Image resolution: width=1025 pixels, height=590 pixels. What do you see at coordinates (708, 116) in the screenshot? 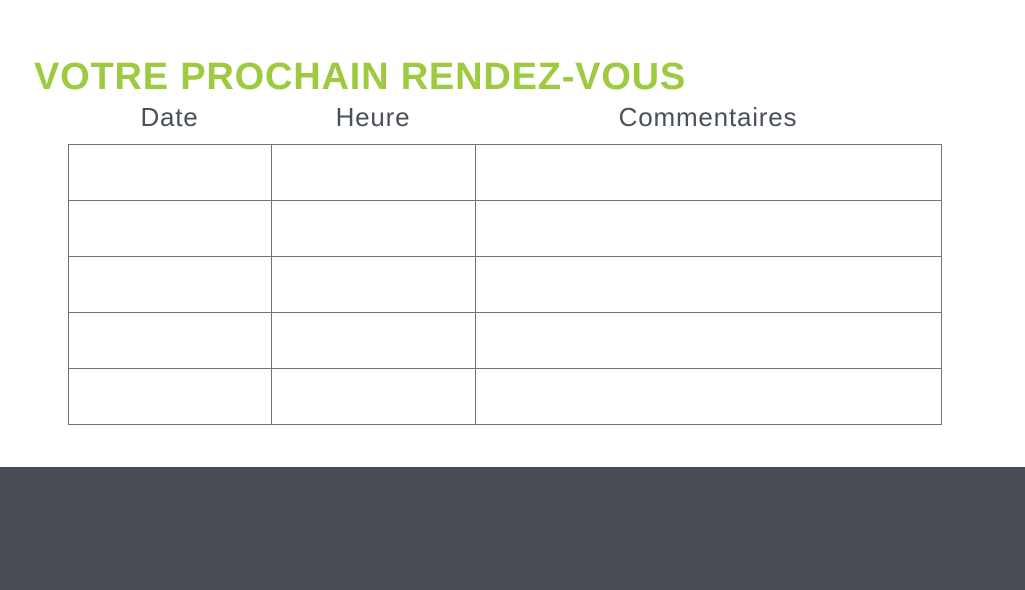
I see `column-header-commentaires: Commentaires` at bounding box center [708, 116].